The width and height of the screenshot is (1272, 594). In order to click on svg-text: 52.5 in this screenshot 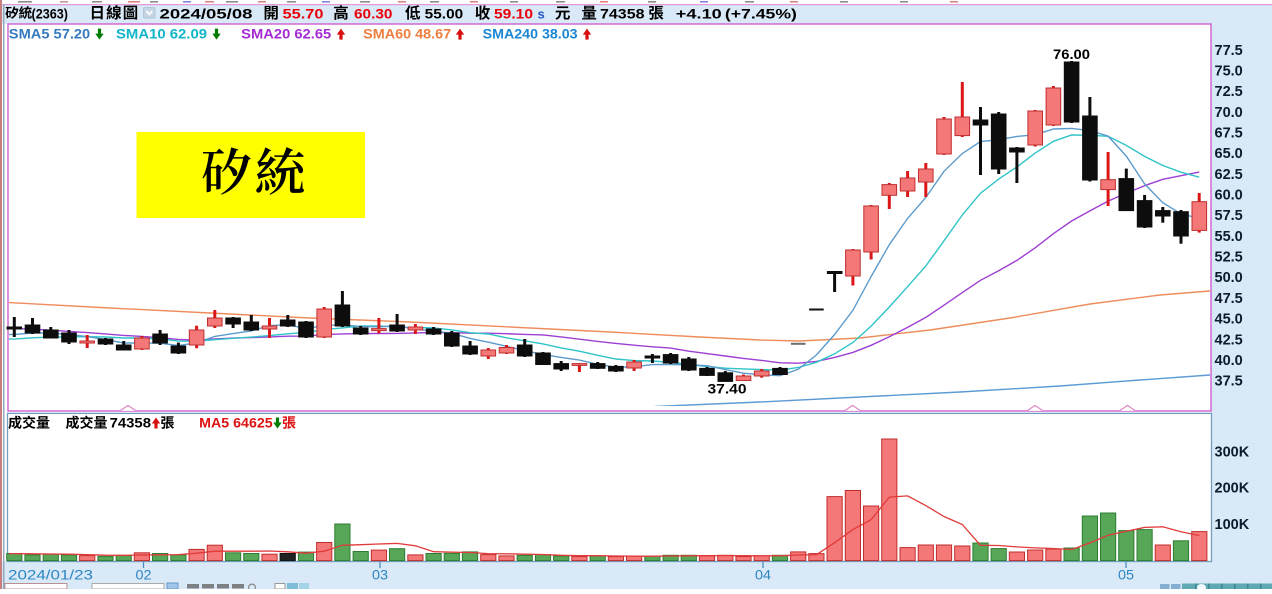, I will do `click(1229, 258)`.